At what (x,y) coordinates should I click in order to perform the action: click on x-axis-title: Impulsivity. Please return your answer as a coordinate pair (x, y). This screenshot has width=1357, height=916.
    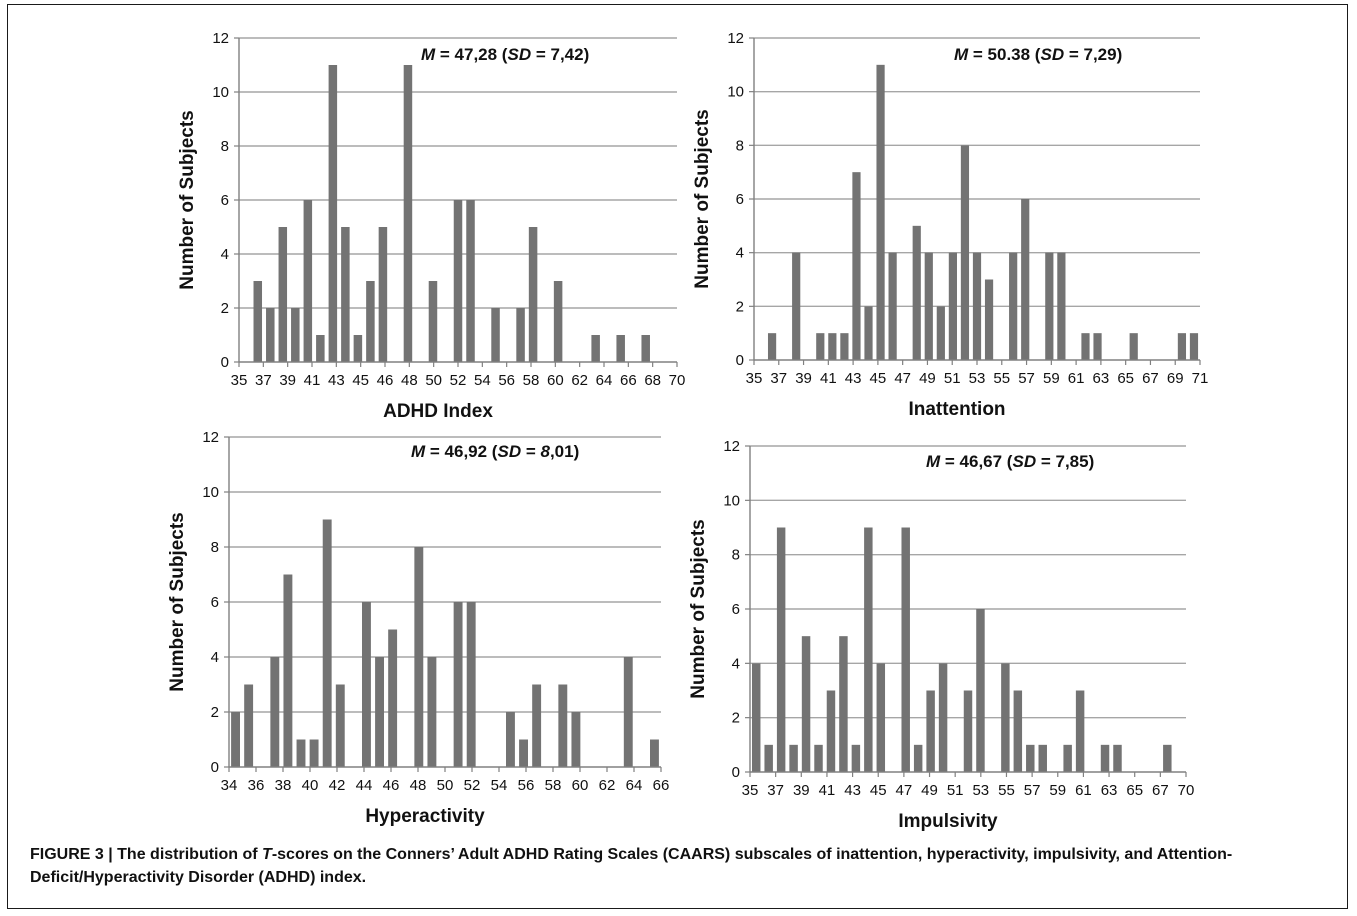
    Looking at the image, I should click on (948, 821).